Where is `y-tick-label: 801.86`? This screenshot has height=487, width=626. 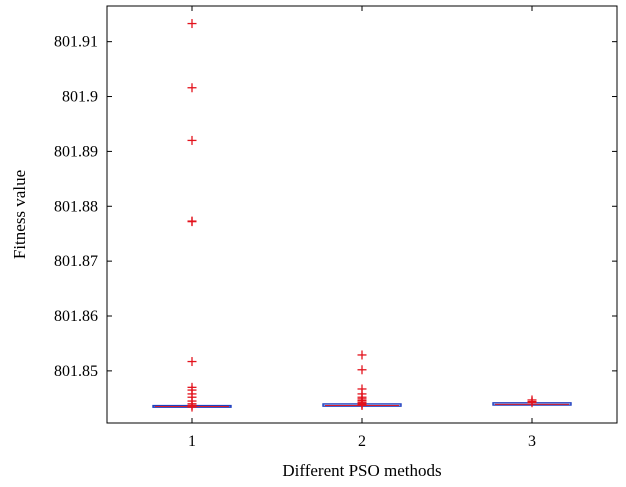
y-tick-label: 801.86 is located at coordinates (76, 316).